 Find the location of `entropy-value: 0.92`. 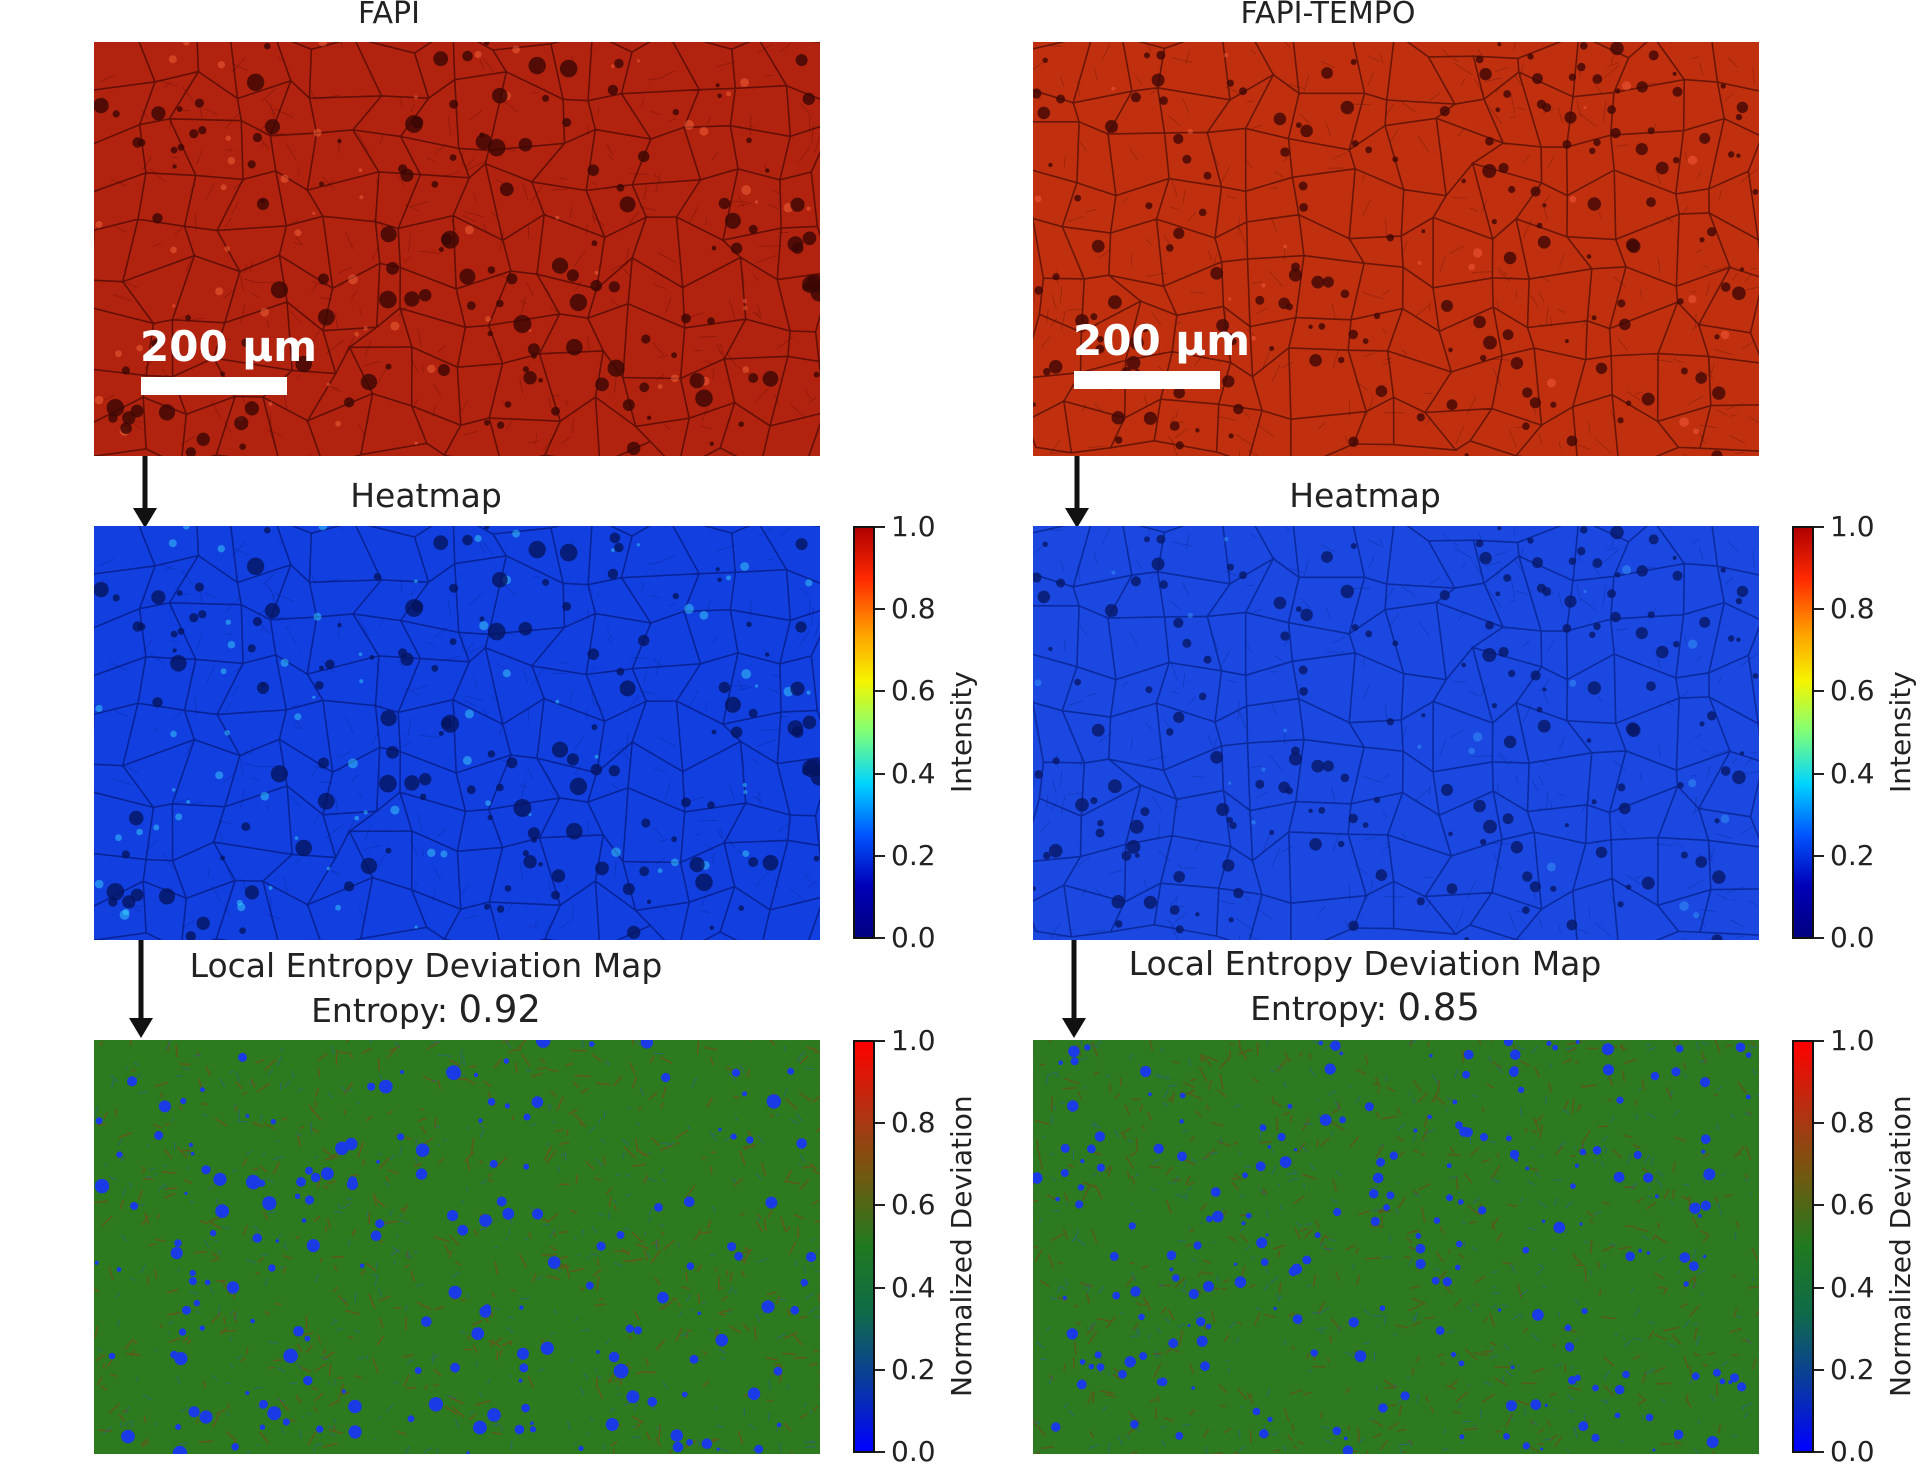

entropy-value: 0.92 is located at coordinates (499, 1009).